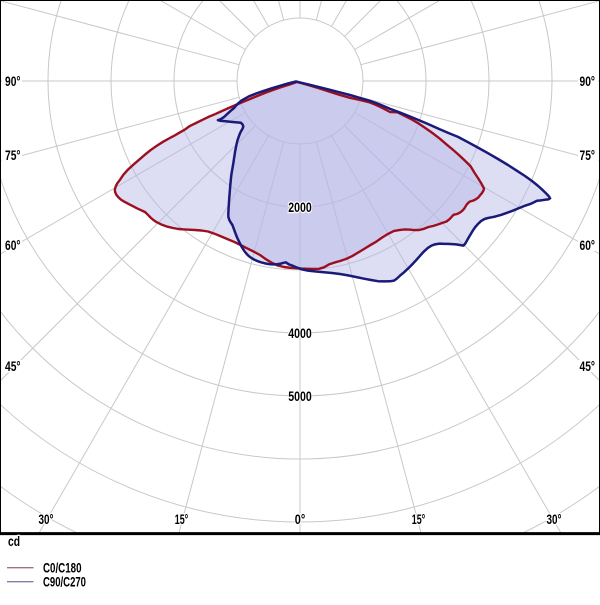 The height and width of the screenshot is (605, 600). What do you see at coordinates (14, 541) in the screenshot?
I see `svg-text: cd` at bounding box center [14, 541].